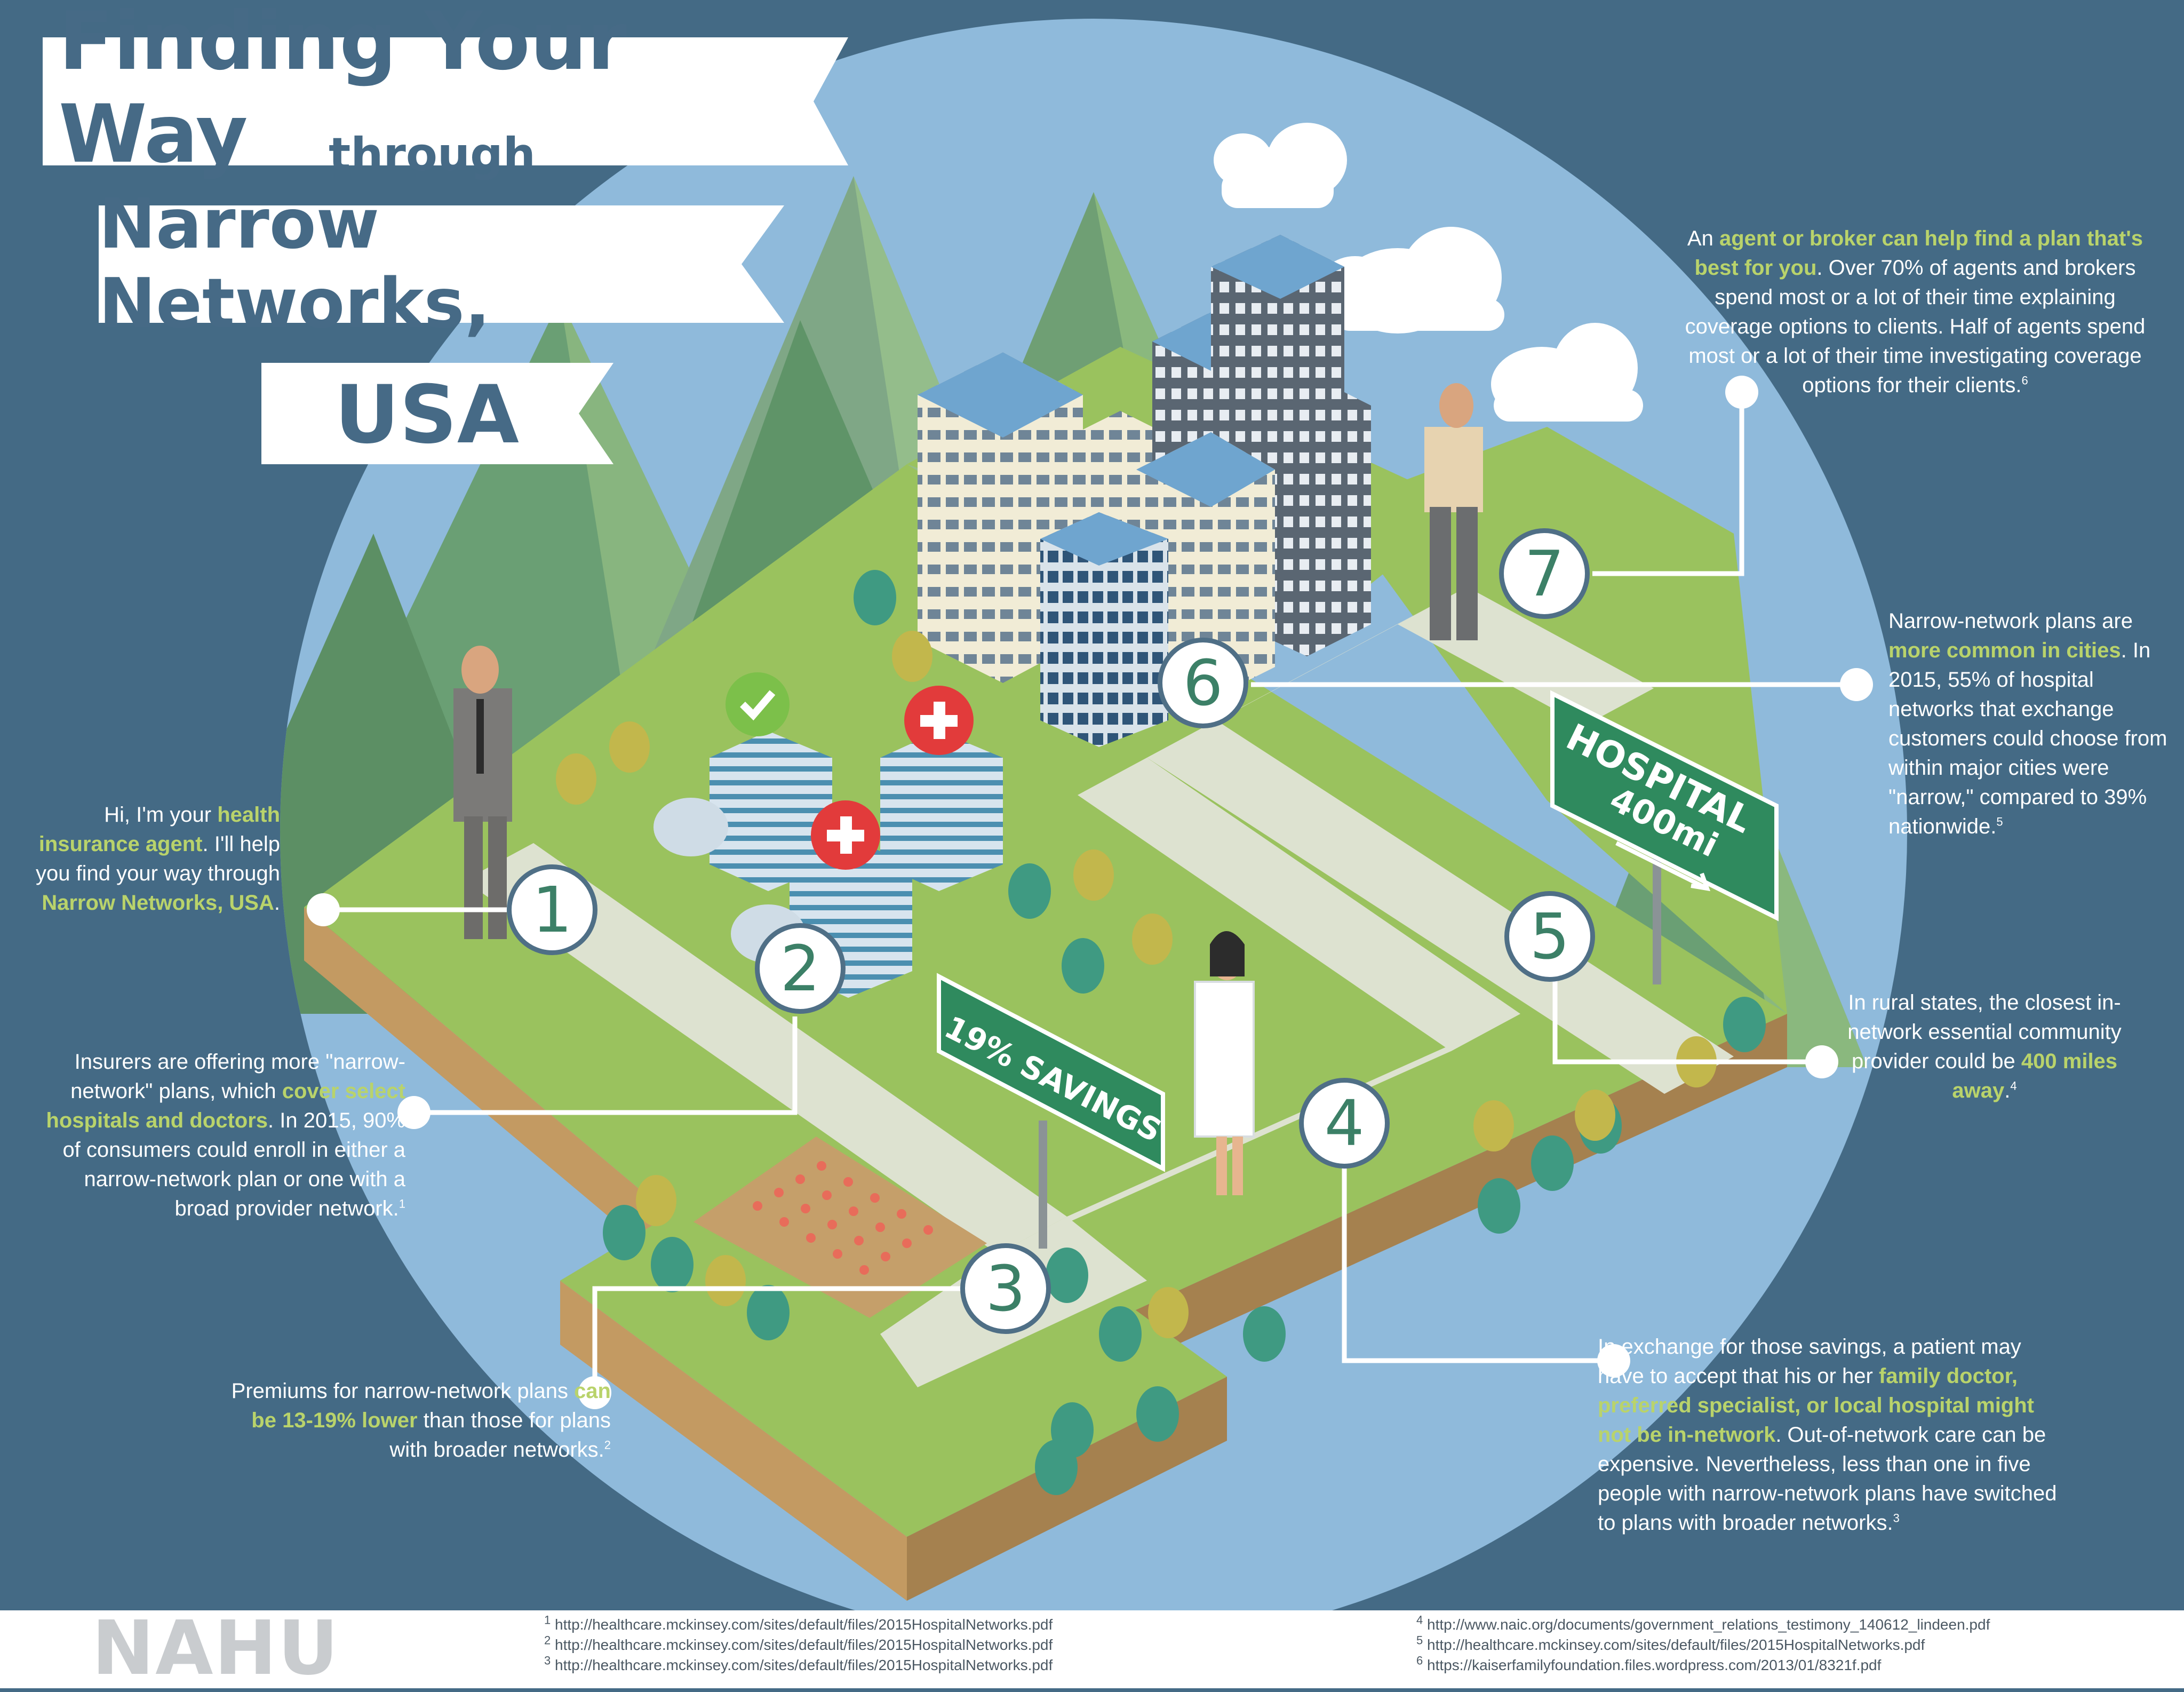 Image resolution: width=2184 pixels, height=1692 pixels. Describe the element at coordinates (1453, 511) in the screenshot. I see `broker-person` at that location.